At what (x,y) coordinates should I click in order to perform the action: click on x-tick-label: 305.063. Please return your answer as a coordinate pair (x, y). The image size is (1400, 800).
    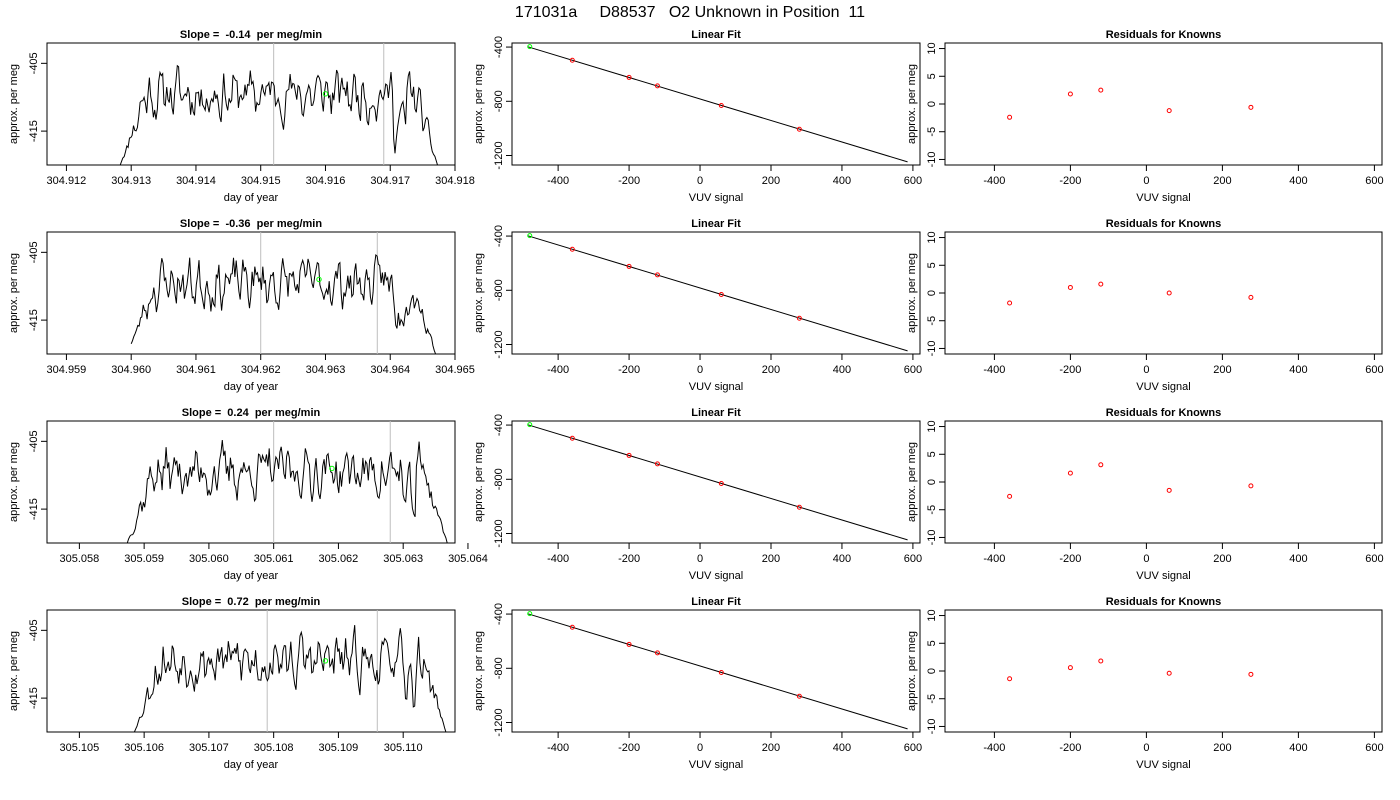
    Looking at the image, I should click on (403, 559).